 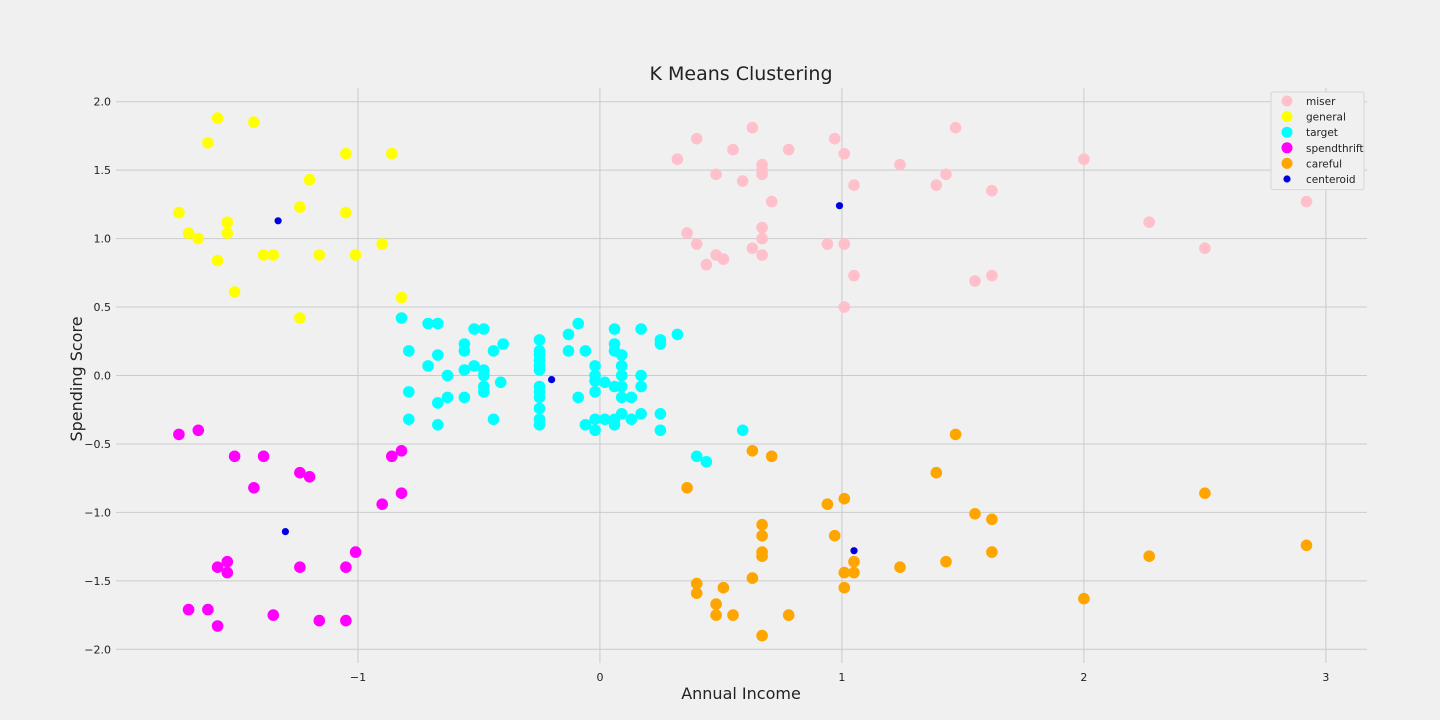 I want to click on x-tick-label: −1, so click(x=358, y=677).